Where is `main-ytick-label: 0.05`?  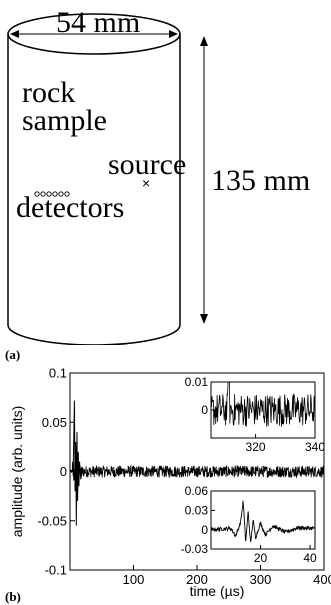 main-ytick-label: 0.05 is located at coordinates (54, 422).